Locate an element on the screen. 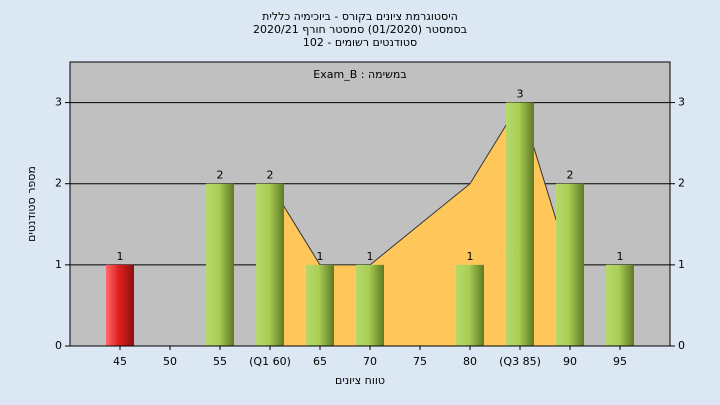 This screenshot has height=405, width=720. x-tick-label: 95 is located at coordinates (620, 361).